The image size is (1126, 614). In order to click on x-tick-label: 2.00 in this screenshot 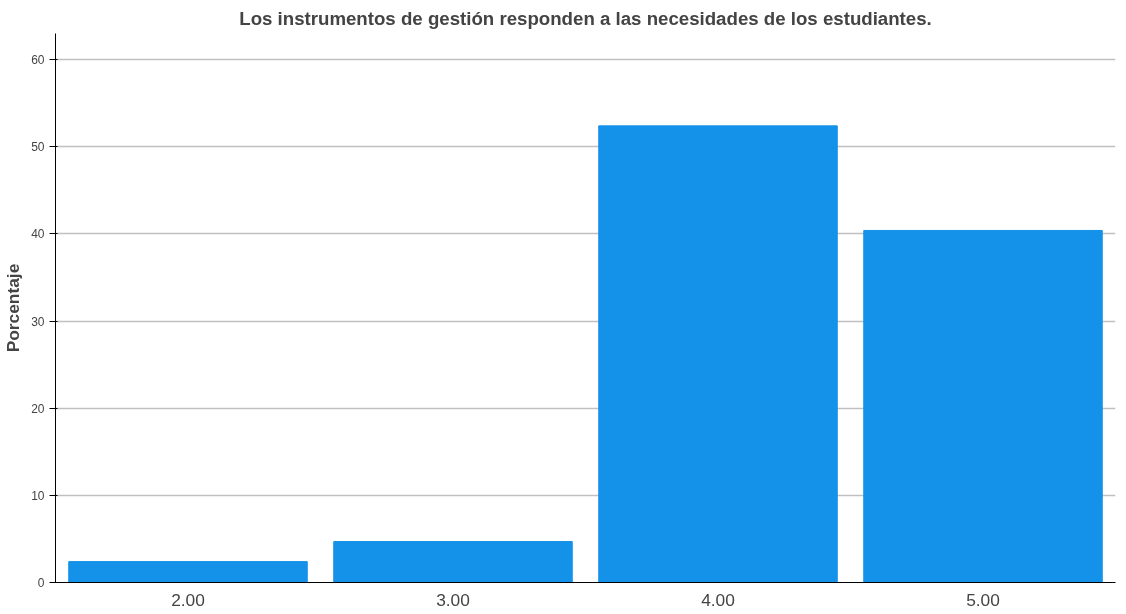, I will do `click(188, 599)`.